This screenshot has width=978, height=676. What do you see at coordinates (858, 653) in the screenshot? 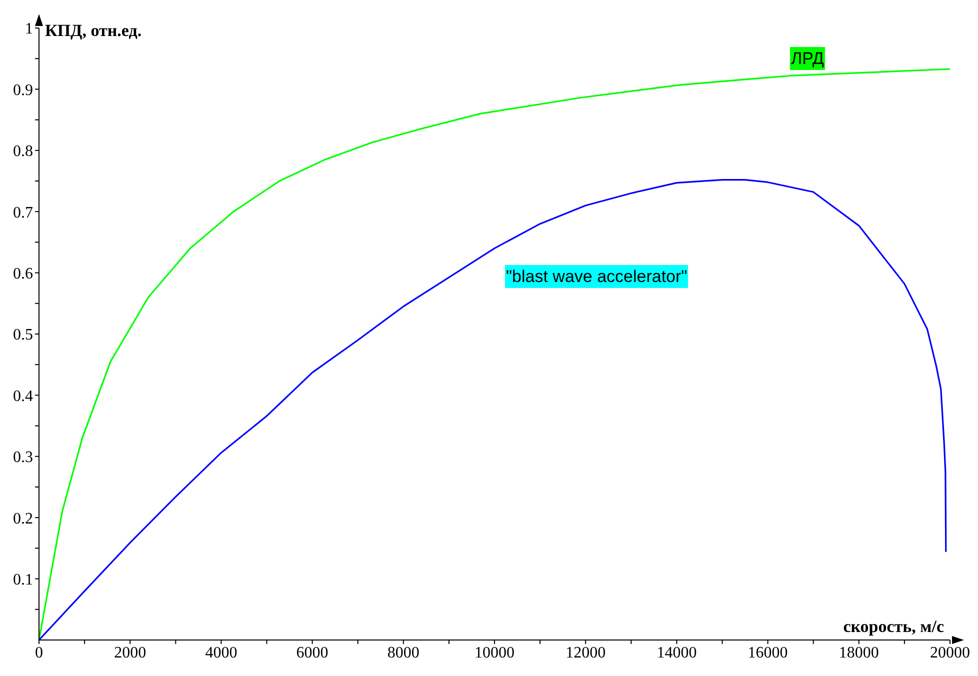
I see `x-tick-label: 18000` at bounding box center [858, 653].